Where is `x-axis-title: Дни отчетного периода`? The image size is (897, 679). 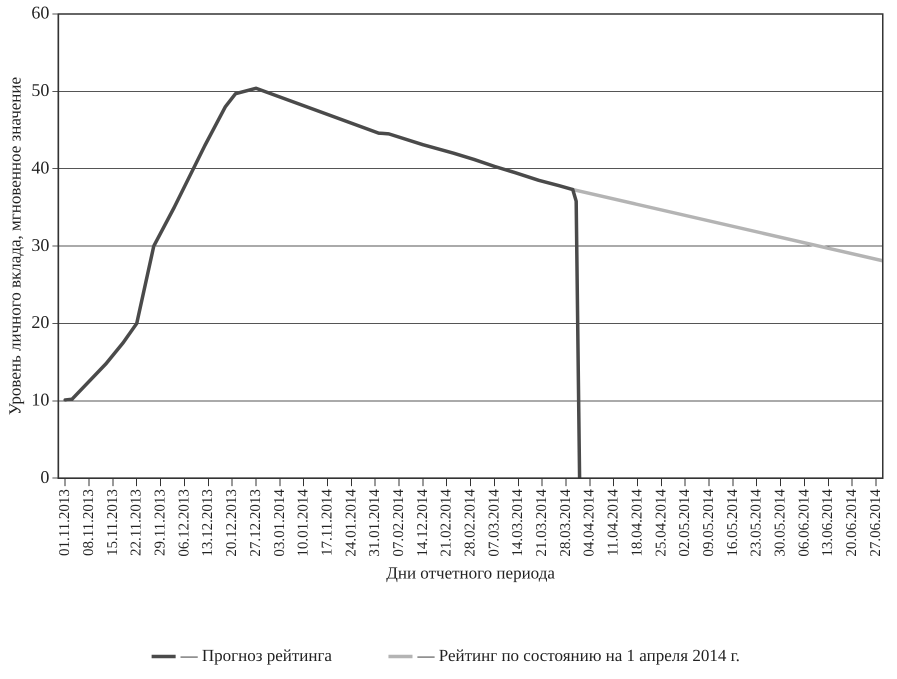
x-axis-title: Дни отчетного периода is located at coordinates (471, 572).